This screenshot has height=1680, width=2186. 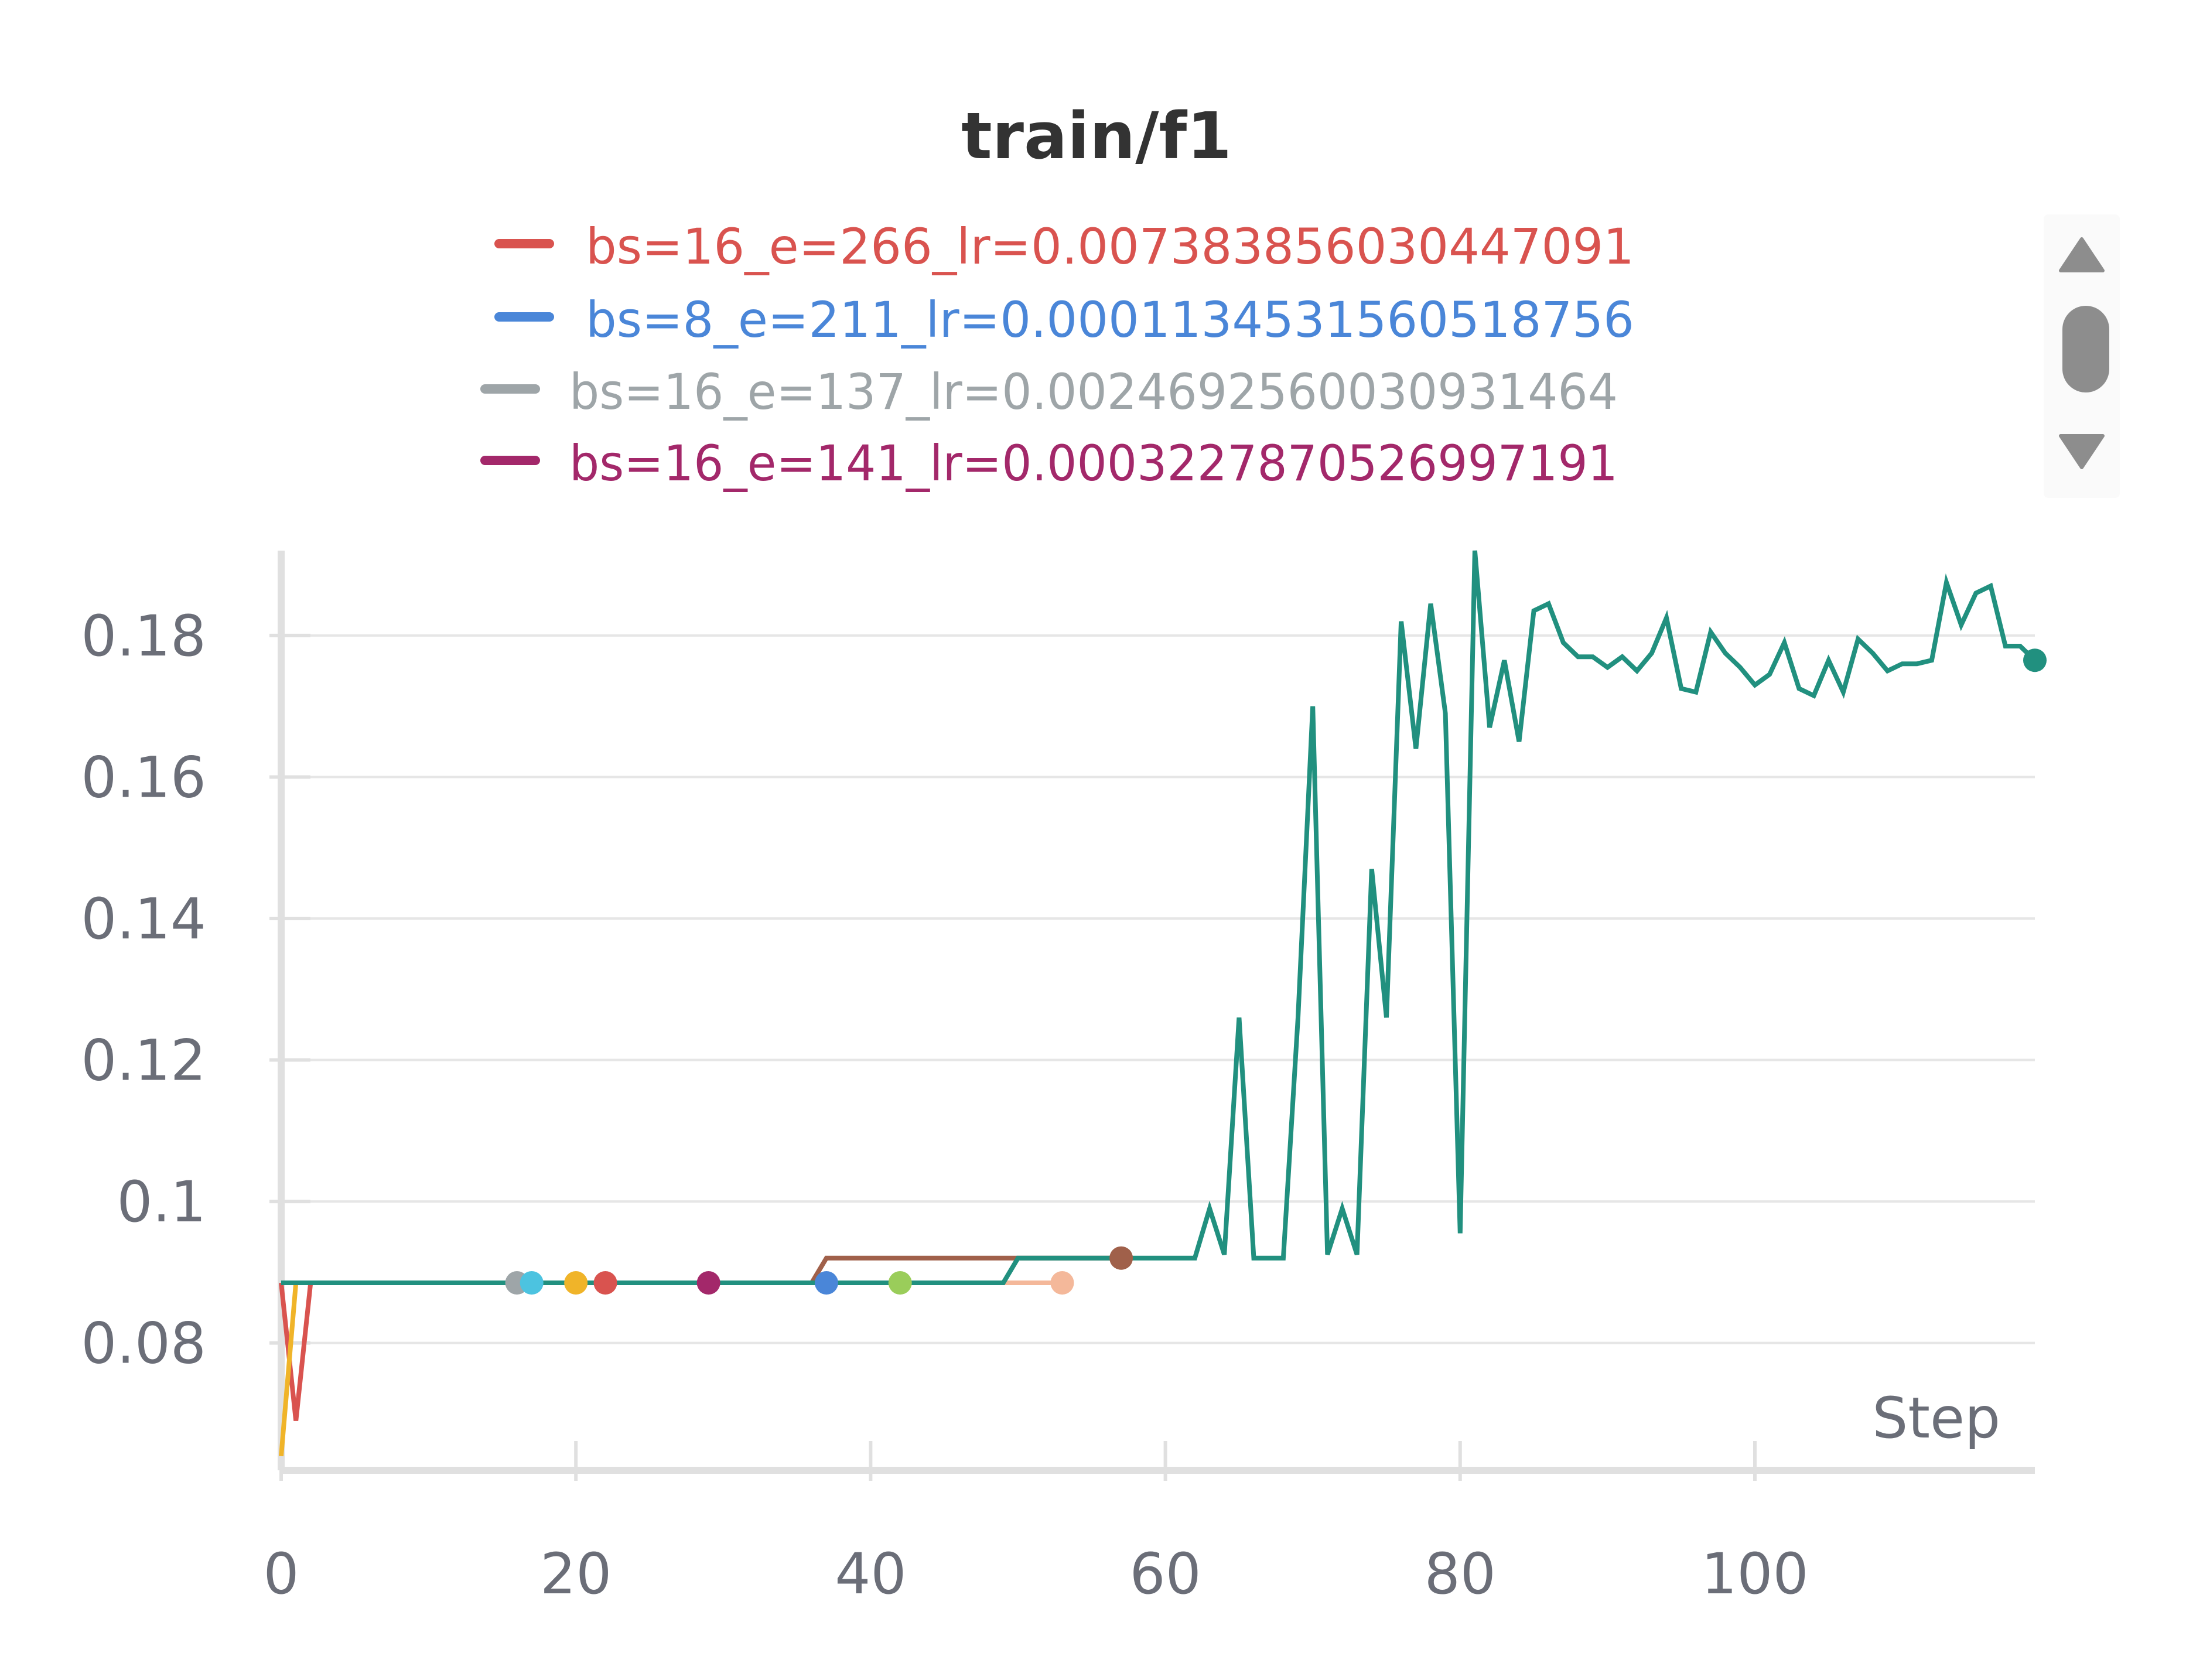 What do you see at coordinates (1460, 1574) in the screenshot?
I see `x-tick-label: 80` at bounding box center [1460, 1574].